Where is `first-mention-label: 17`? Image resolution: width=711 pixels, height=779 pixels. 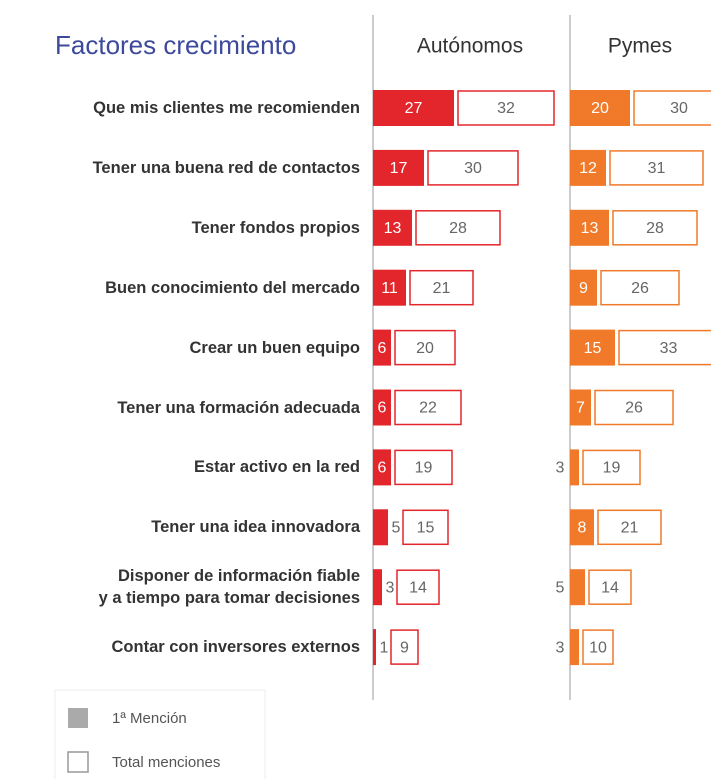
first-mention-label: 17 is located at coordinates (399, 168).